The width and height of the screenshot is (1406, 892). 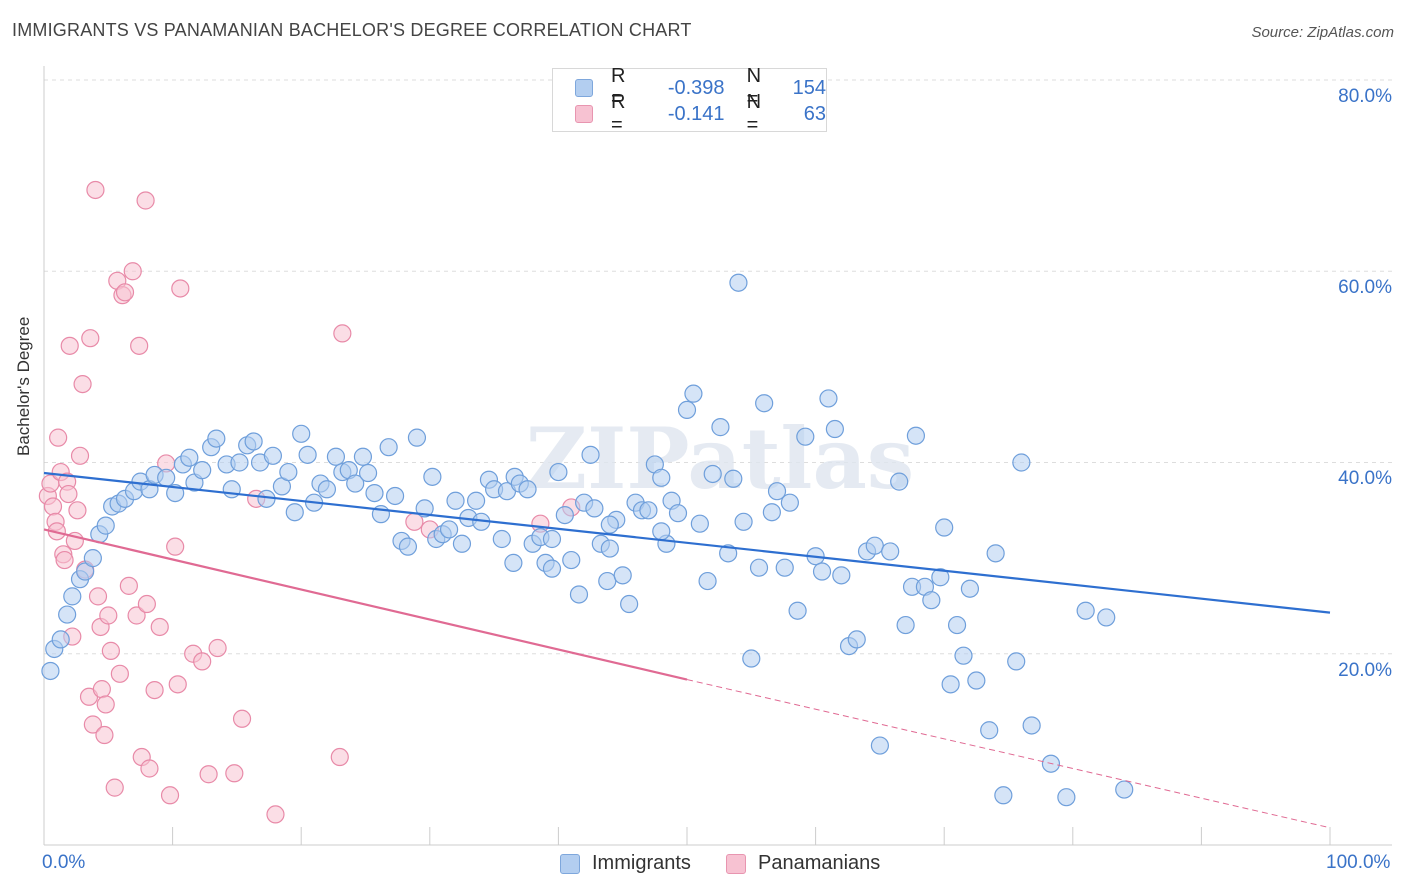 I want to click on legend-item-immigrants: Immigrants, so click(x=625, y=863).